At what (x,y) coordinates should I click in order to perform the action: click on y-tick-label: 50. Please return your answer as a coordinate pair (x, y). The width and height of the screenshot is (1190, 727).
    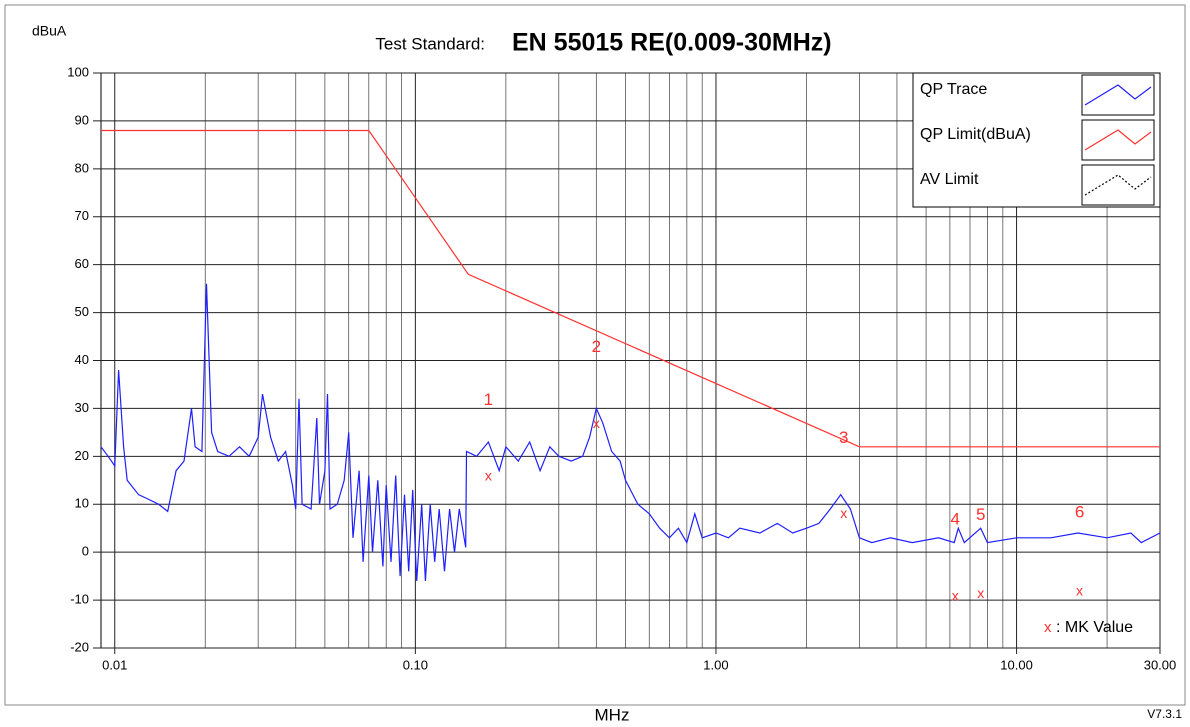
    Looking at the image, I should click on (82, 311).